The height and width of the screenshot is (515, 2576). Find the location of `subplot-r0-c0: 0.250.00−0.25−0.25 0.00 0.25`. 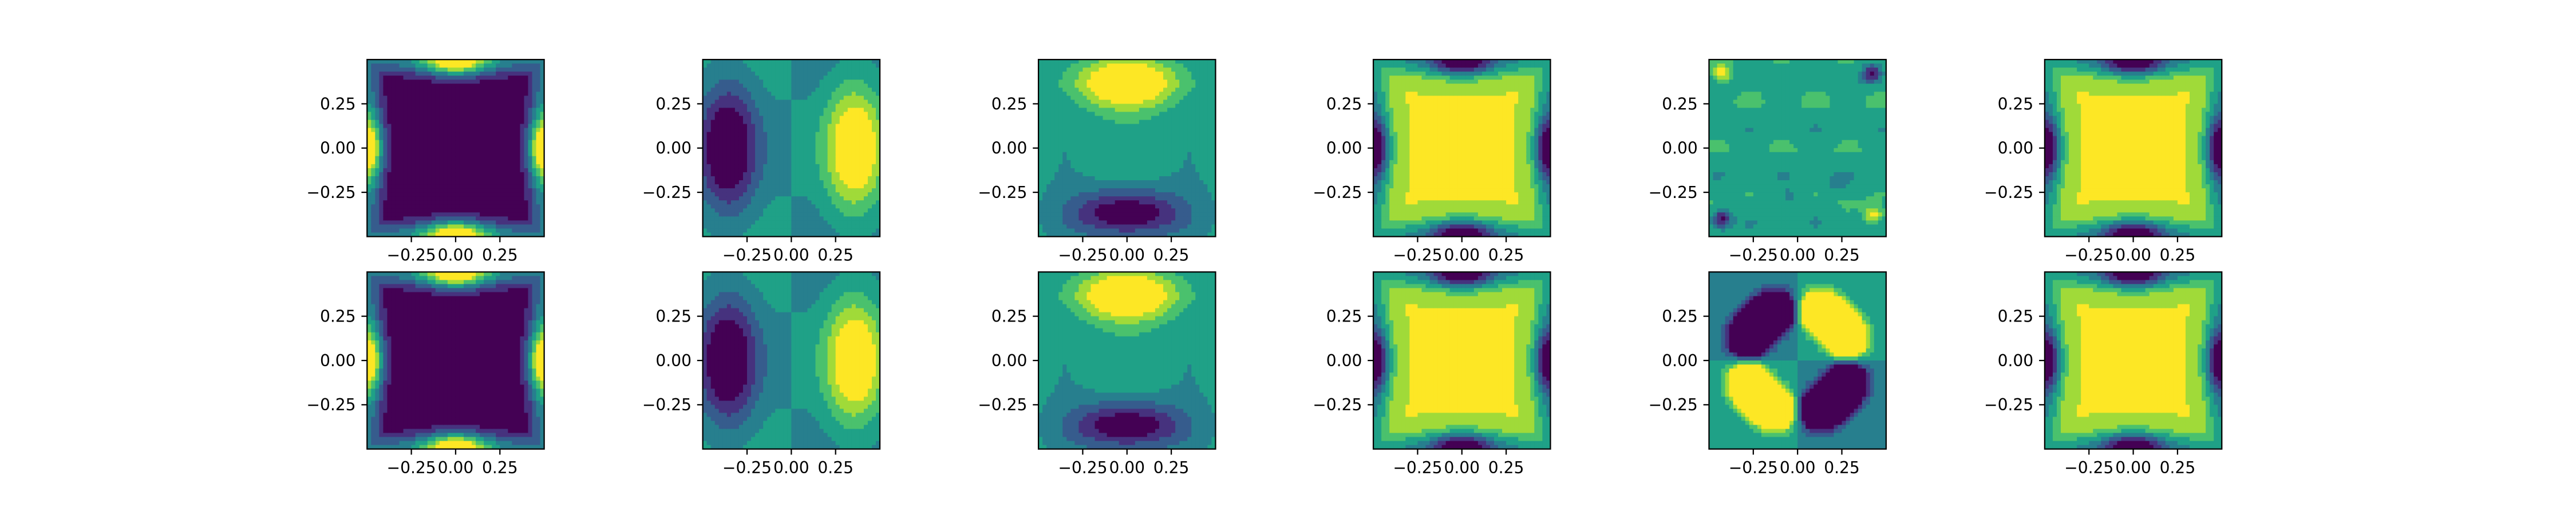

subplot-r0-c0: 0.250.00−0.25−0.25 0.00 0.25 is located at coordinates (425, 161).